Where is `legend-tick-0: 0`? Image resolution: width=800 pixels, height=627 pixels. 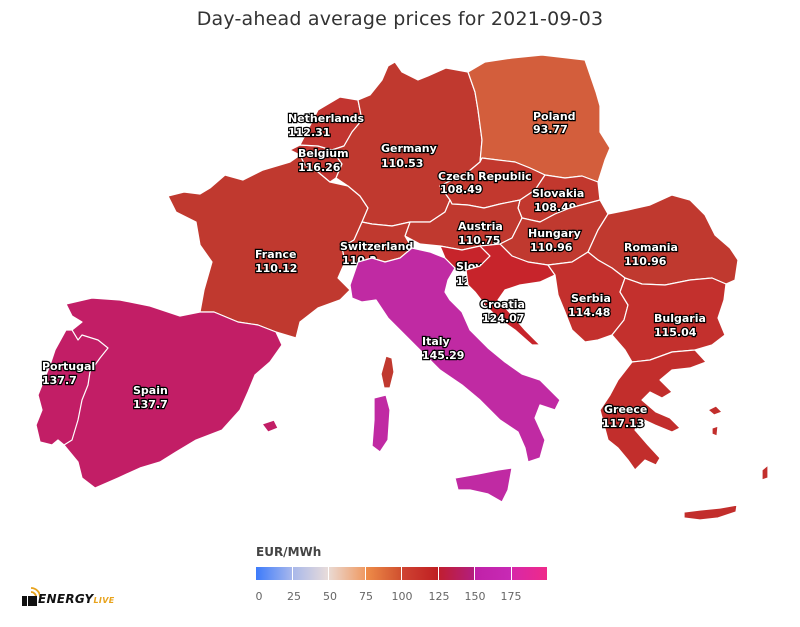 legend-tick-0: 0 is located at coordinates (259, 596).